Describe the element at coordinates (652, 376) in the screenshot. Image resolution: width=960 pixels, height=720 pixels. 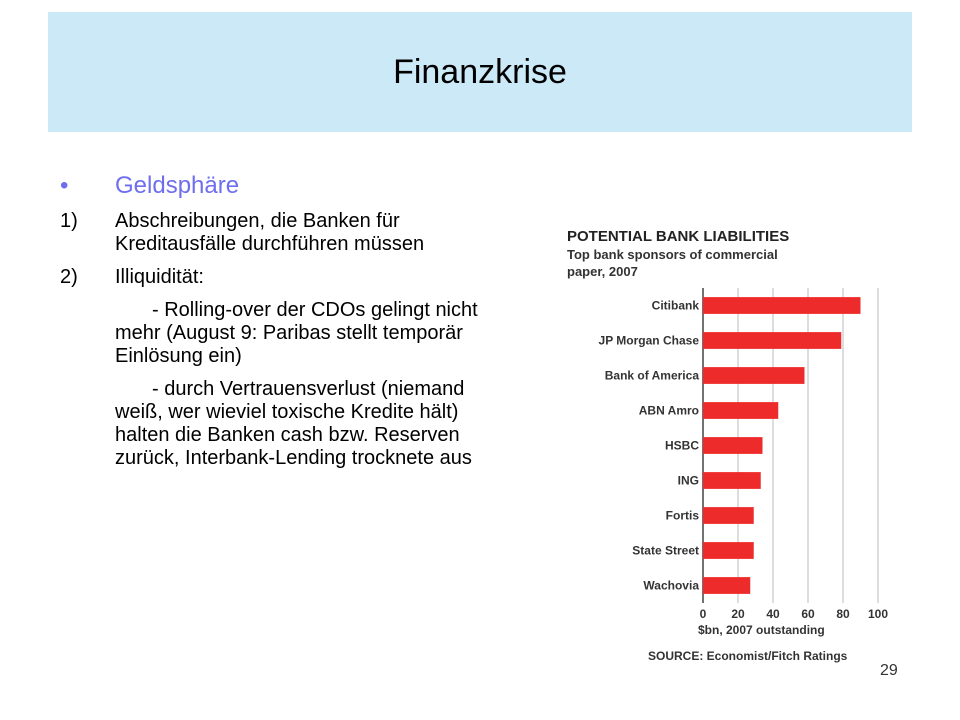
I see `bar-category-label: Bank of America` at that location.